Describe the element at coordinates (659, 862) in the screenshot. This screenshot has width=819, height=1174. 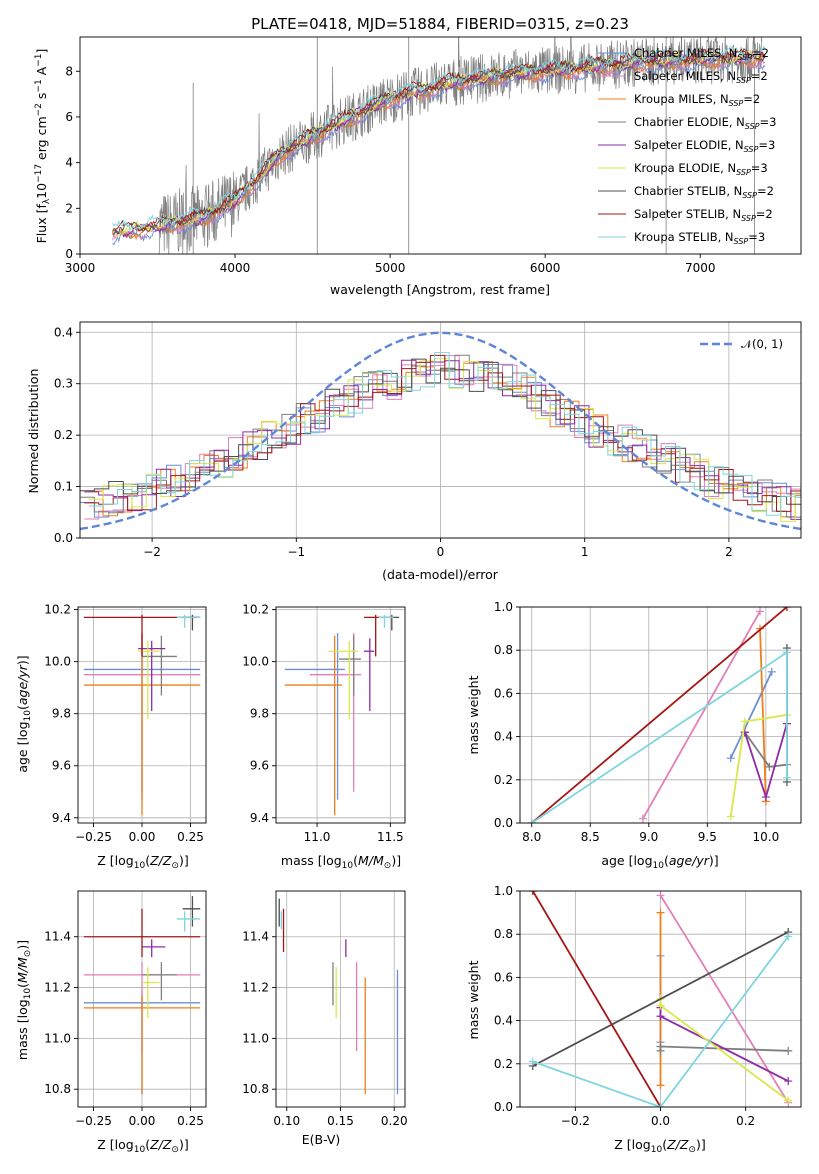
I see `weight-age-xlabel: age [log10(age/yr)]` at that location.